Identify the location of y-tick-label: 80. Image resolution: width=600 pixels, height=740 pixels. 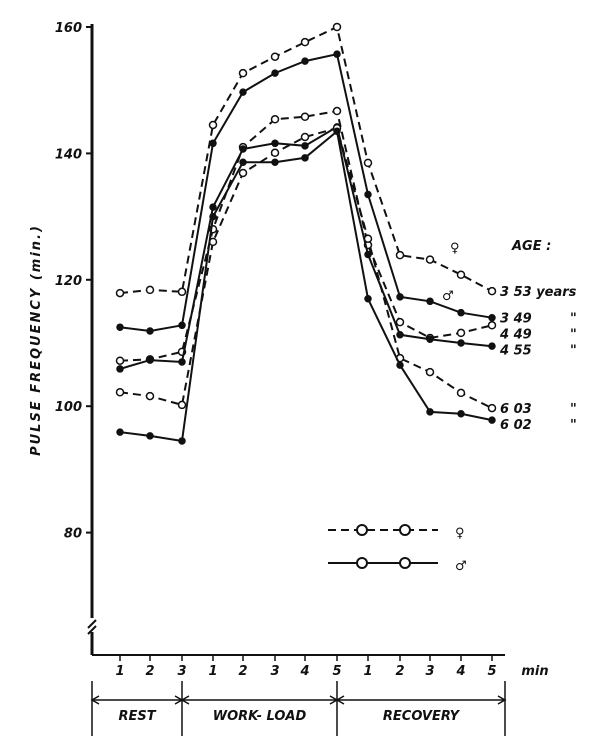
(73, 534).